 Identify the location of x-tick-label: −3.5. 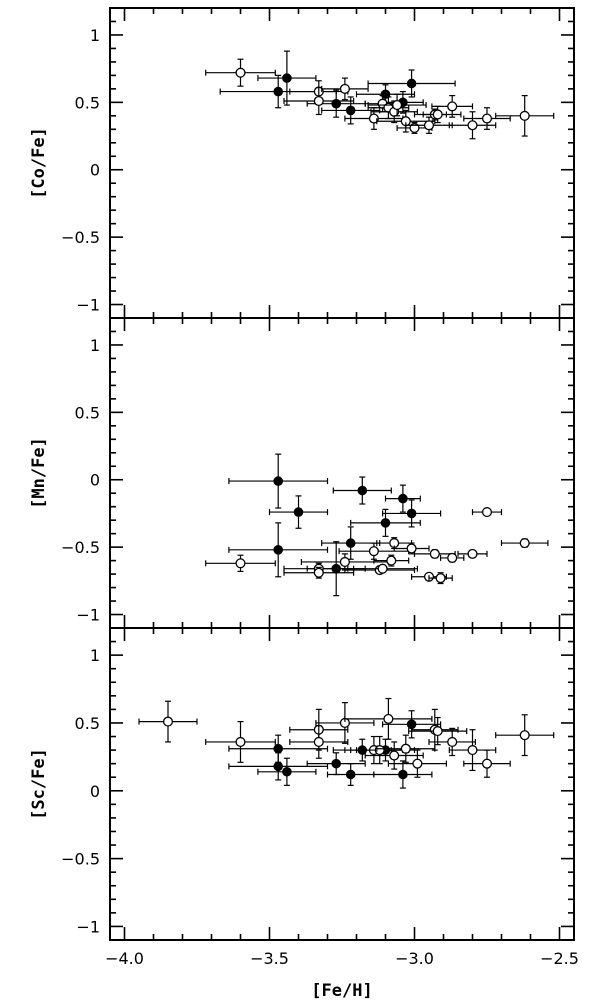
(269, 958).